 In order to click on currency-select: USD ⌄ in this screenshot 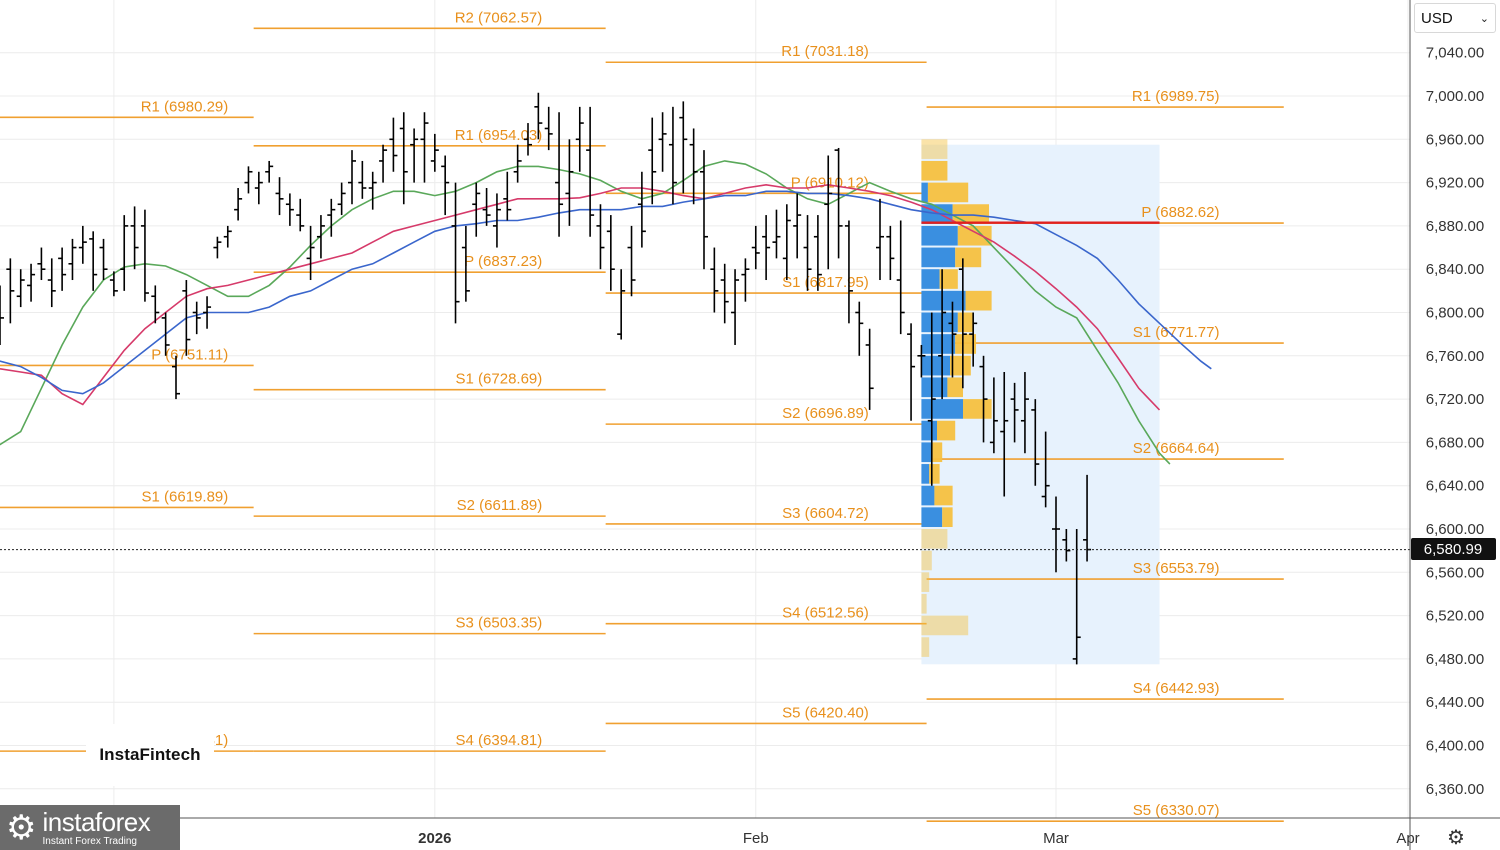, I will do `click(1455, 18)`.